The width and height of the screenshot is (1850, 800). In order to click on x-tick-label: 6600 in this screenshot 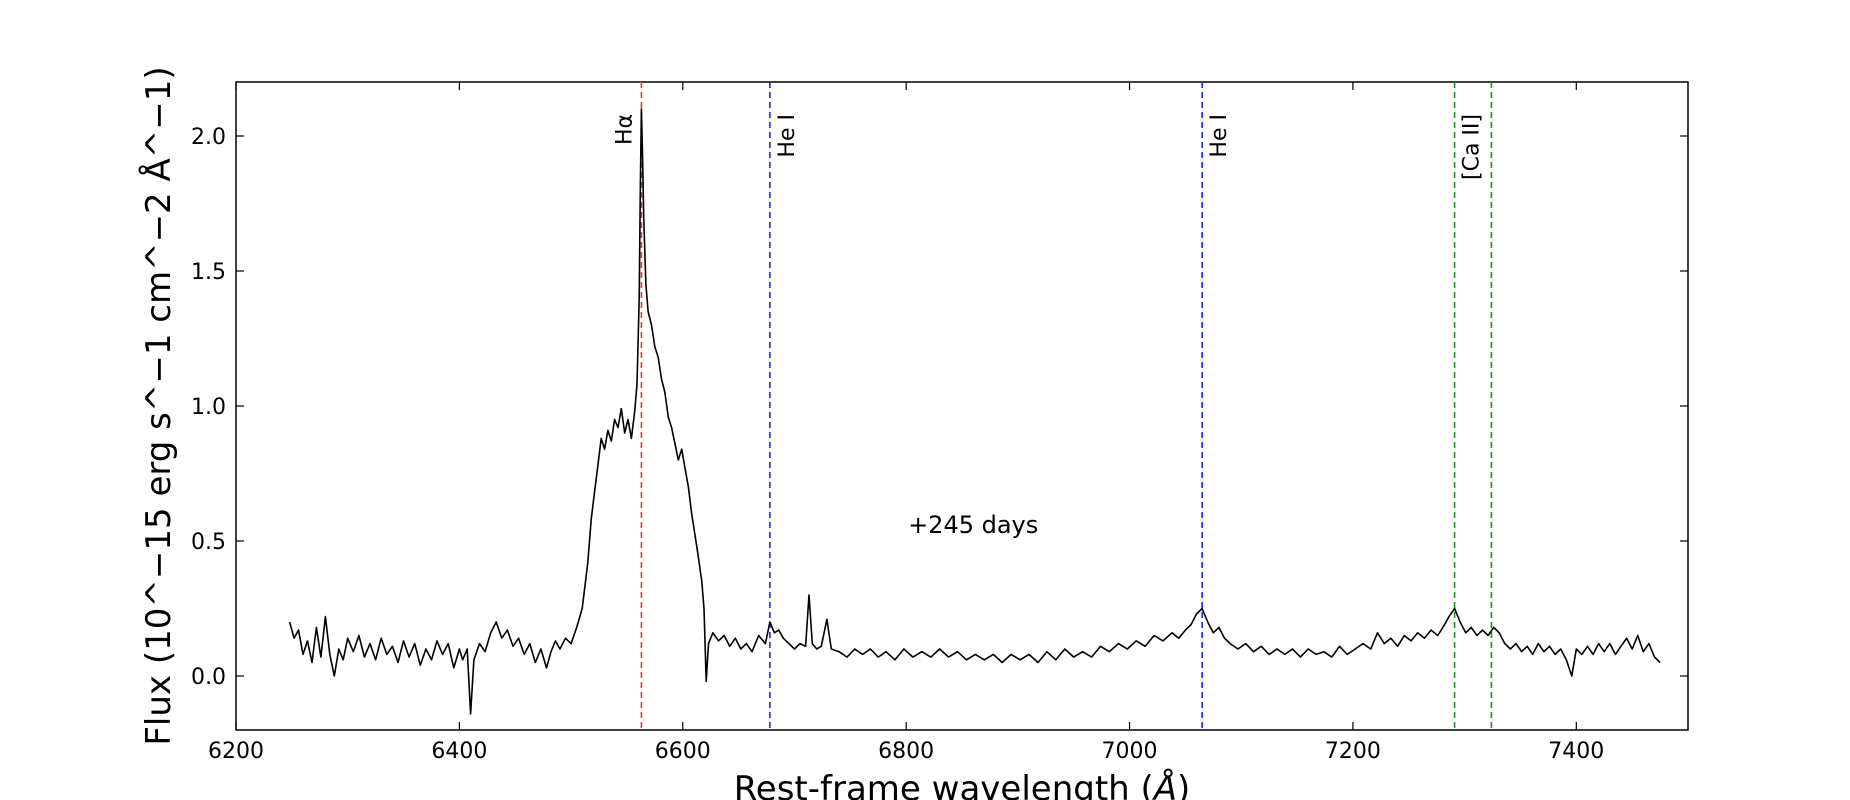, I will do `click(683, 751)`.